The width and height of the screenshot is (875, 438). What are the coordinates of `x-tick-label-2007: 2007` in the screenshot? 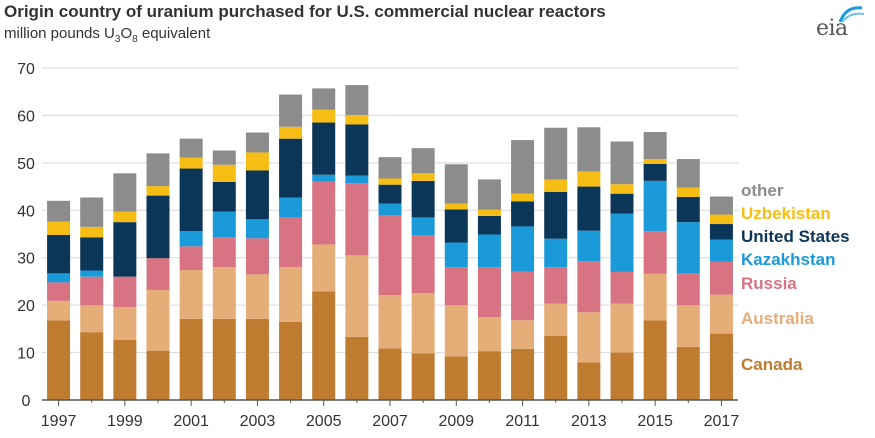 It's located at (390, 421).